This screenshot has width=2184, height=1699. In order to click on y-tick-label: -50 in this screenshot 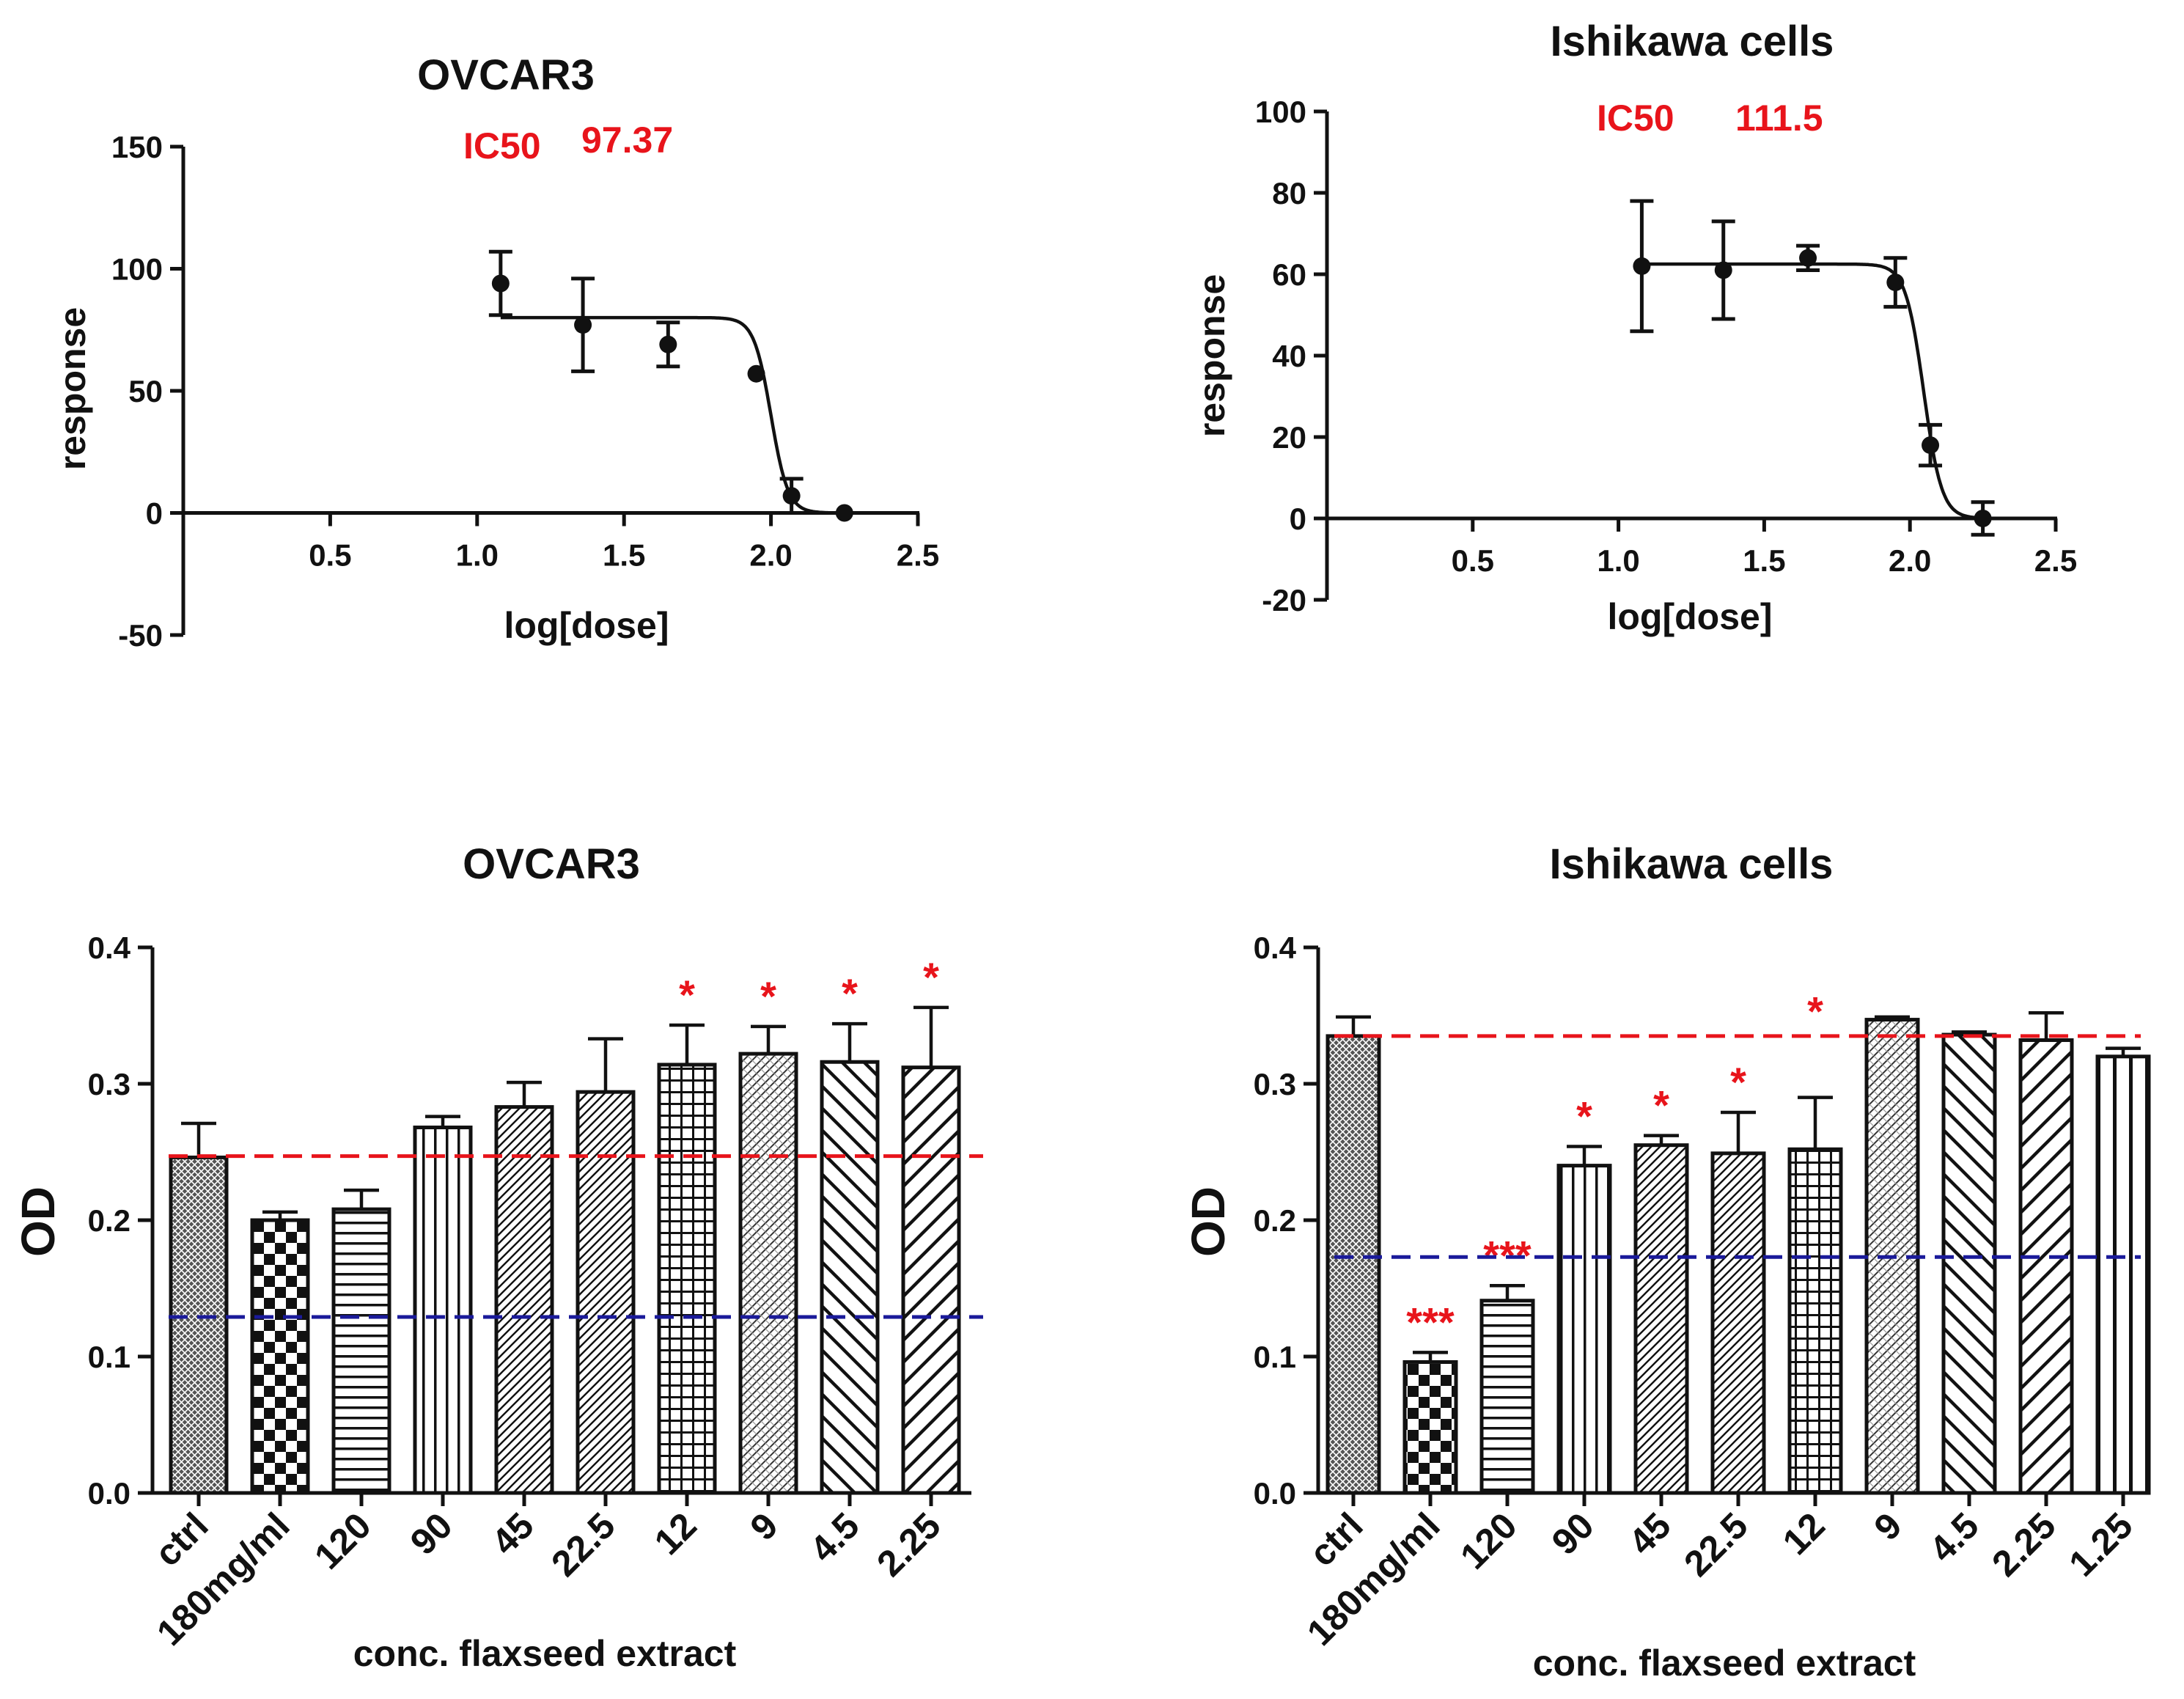, I will do `click(140, 635)`.